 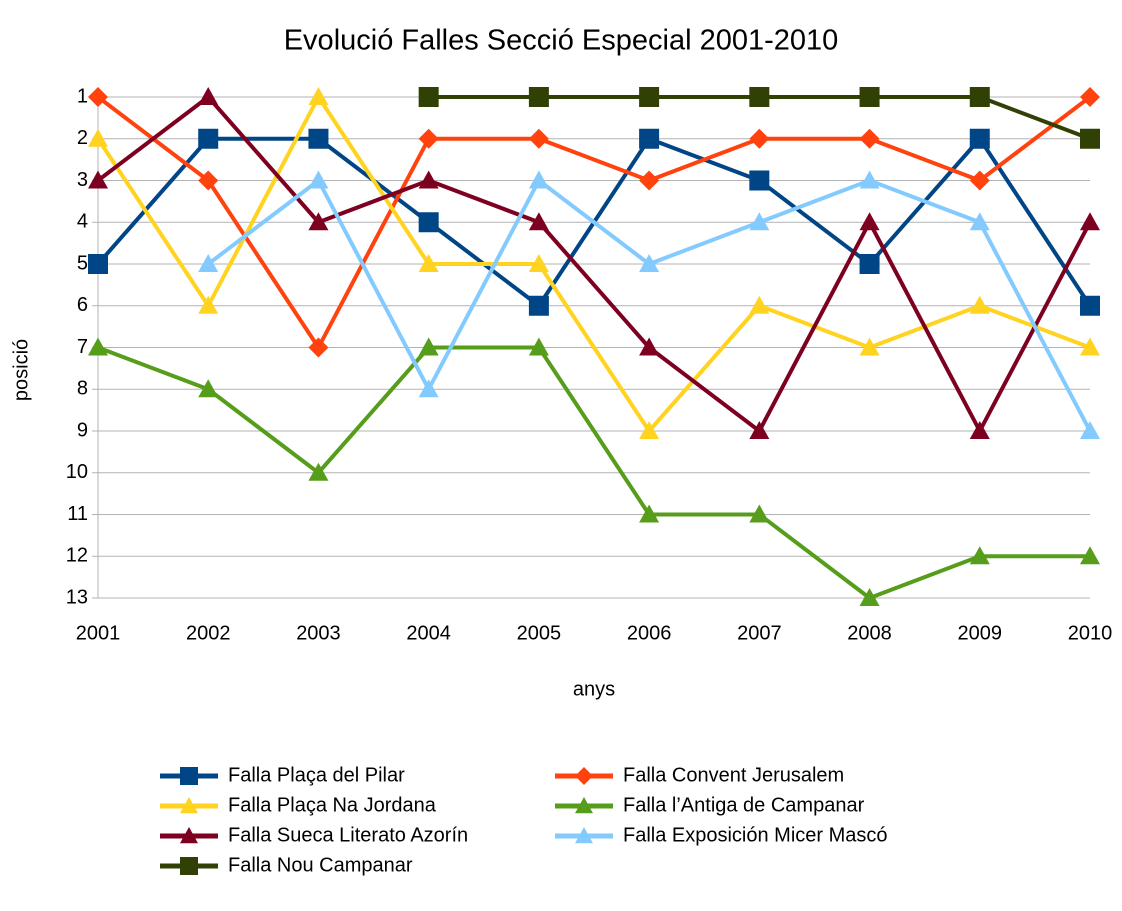 I want to click on x-tick-label: 2006, so click(x=649, y=633).